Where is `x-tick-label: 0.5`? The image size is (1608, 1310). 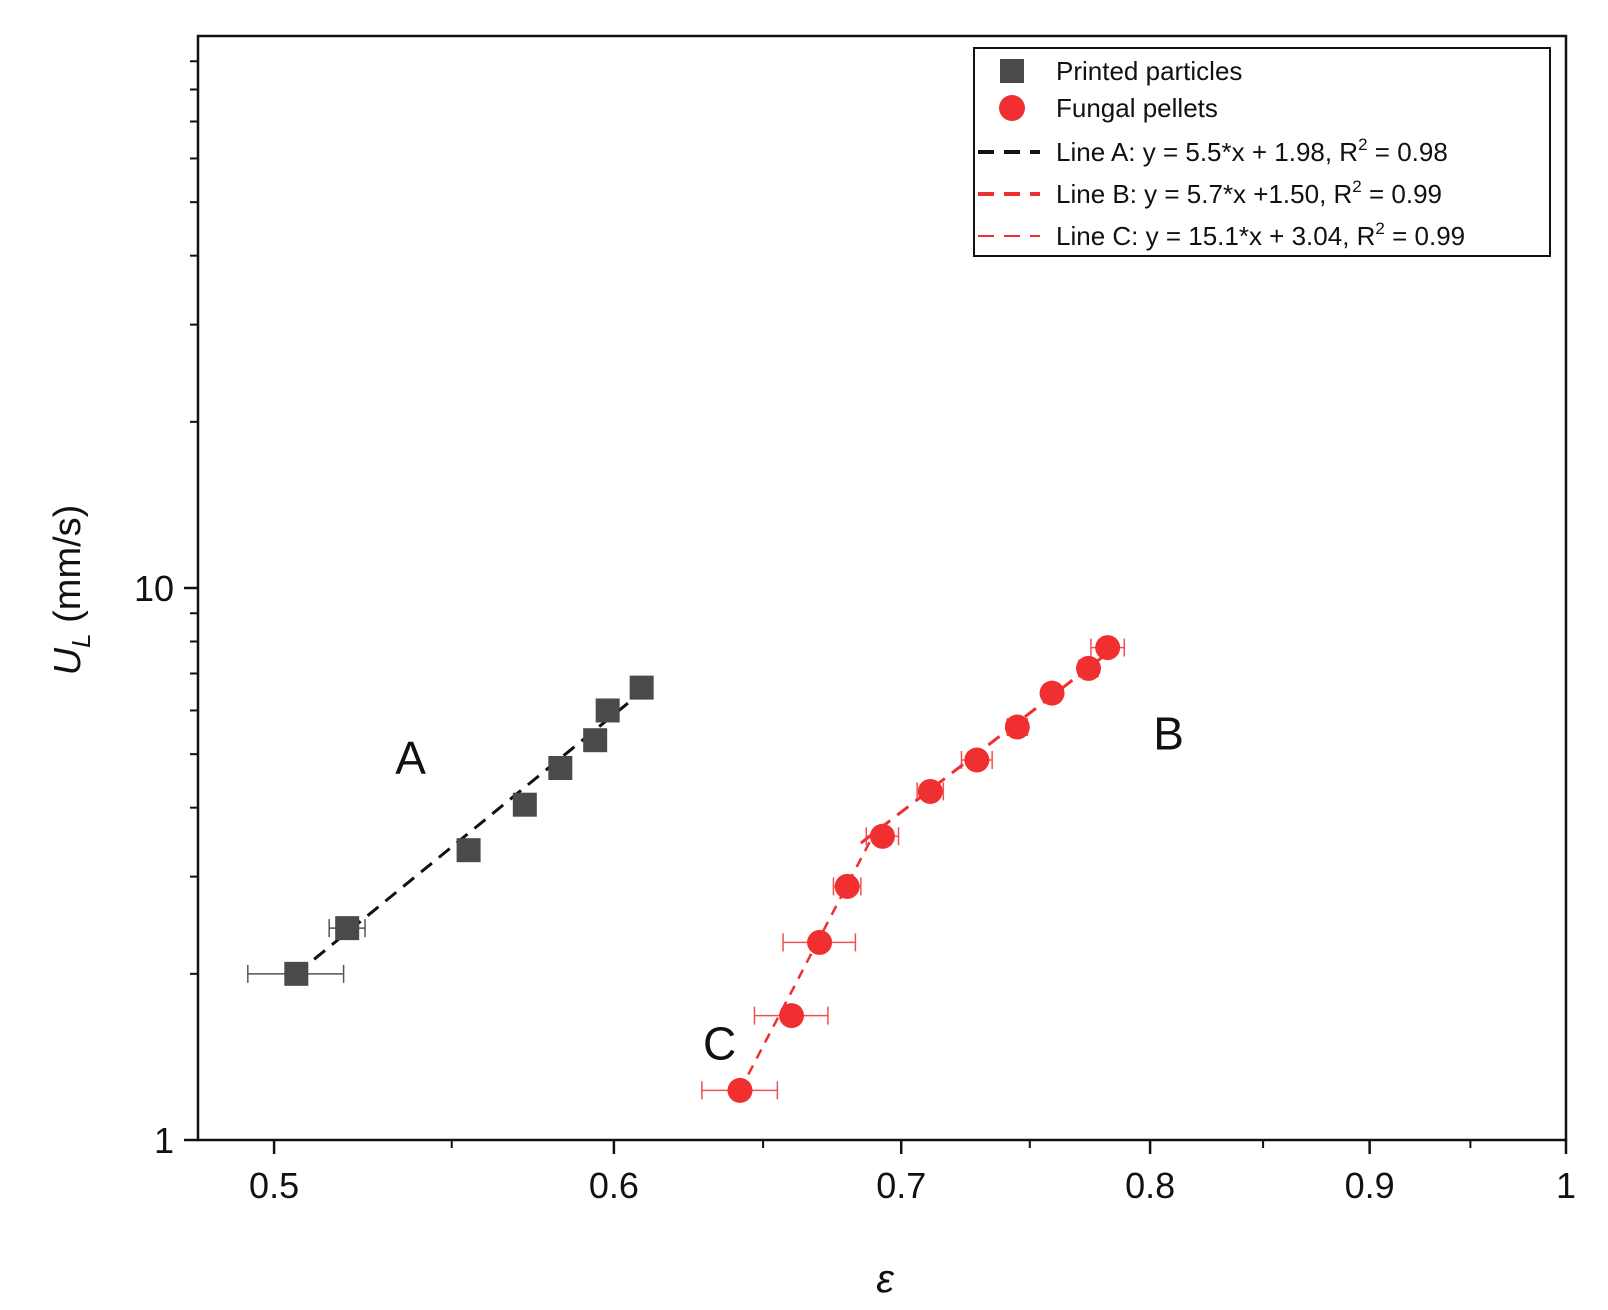 x-tick-label: 0.5 is located at coordinates (274, 1185).